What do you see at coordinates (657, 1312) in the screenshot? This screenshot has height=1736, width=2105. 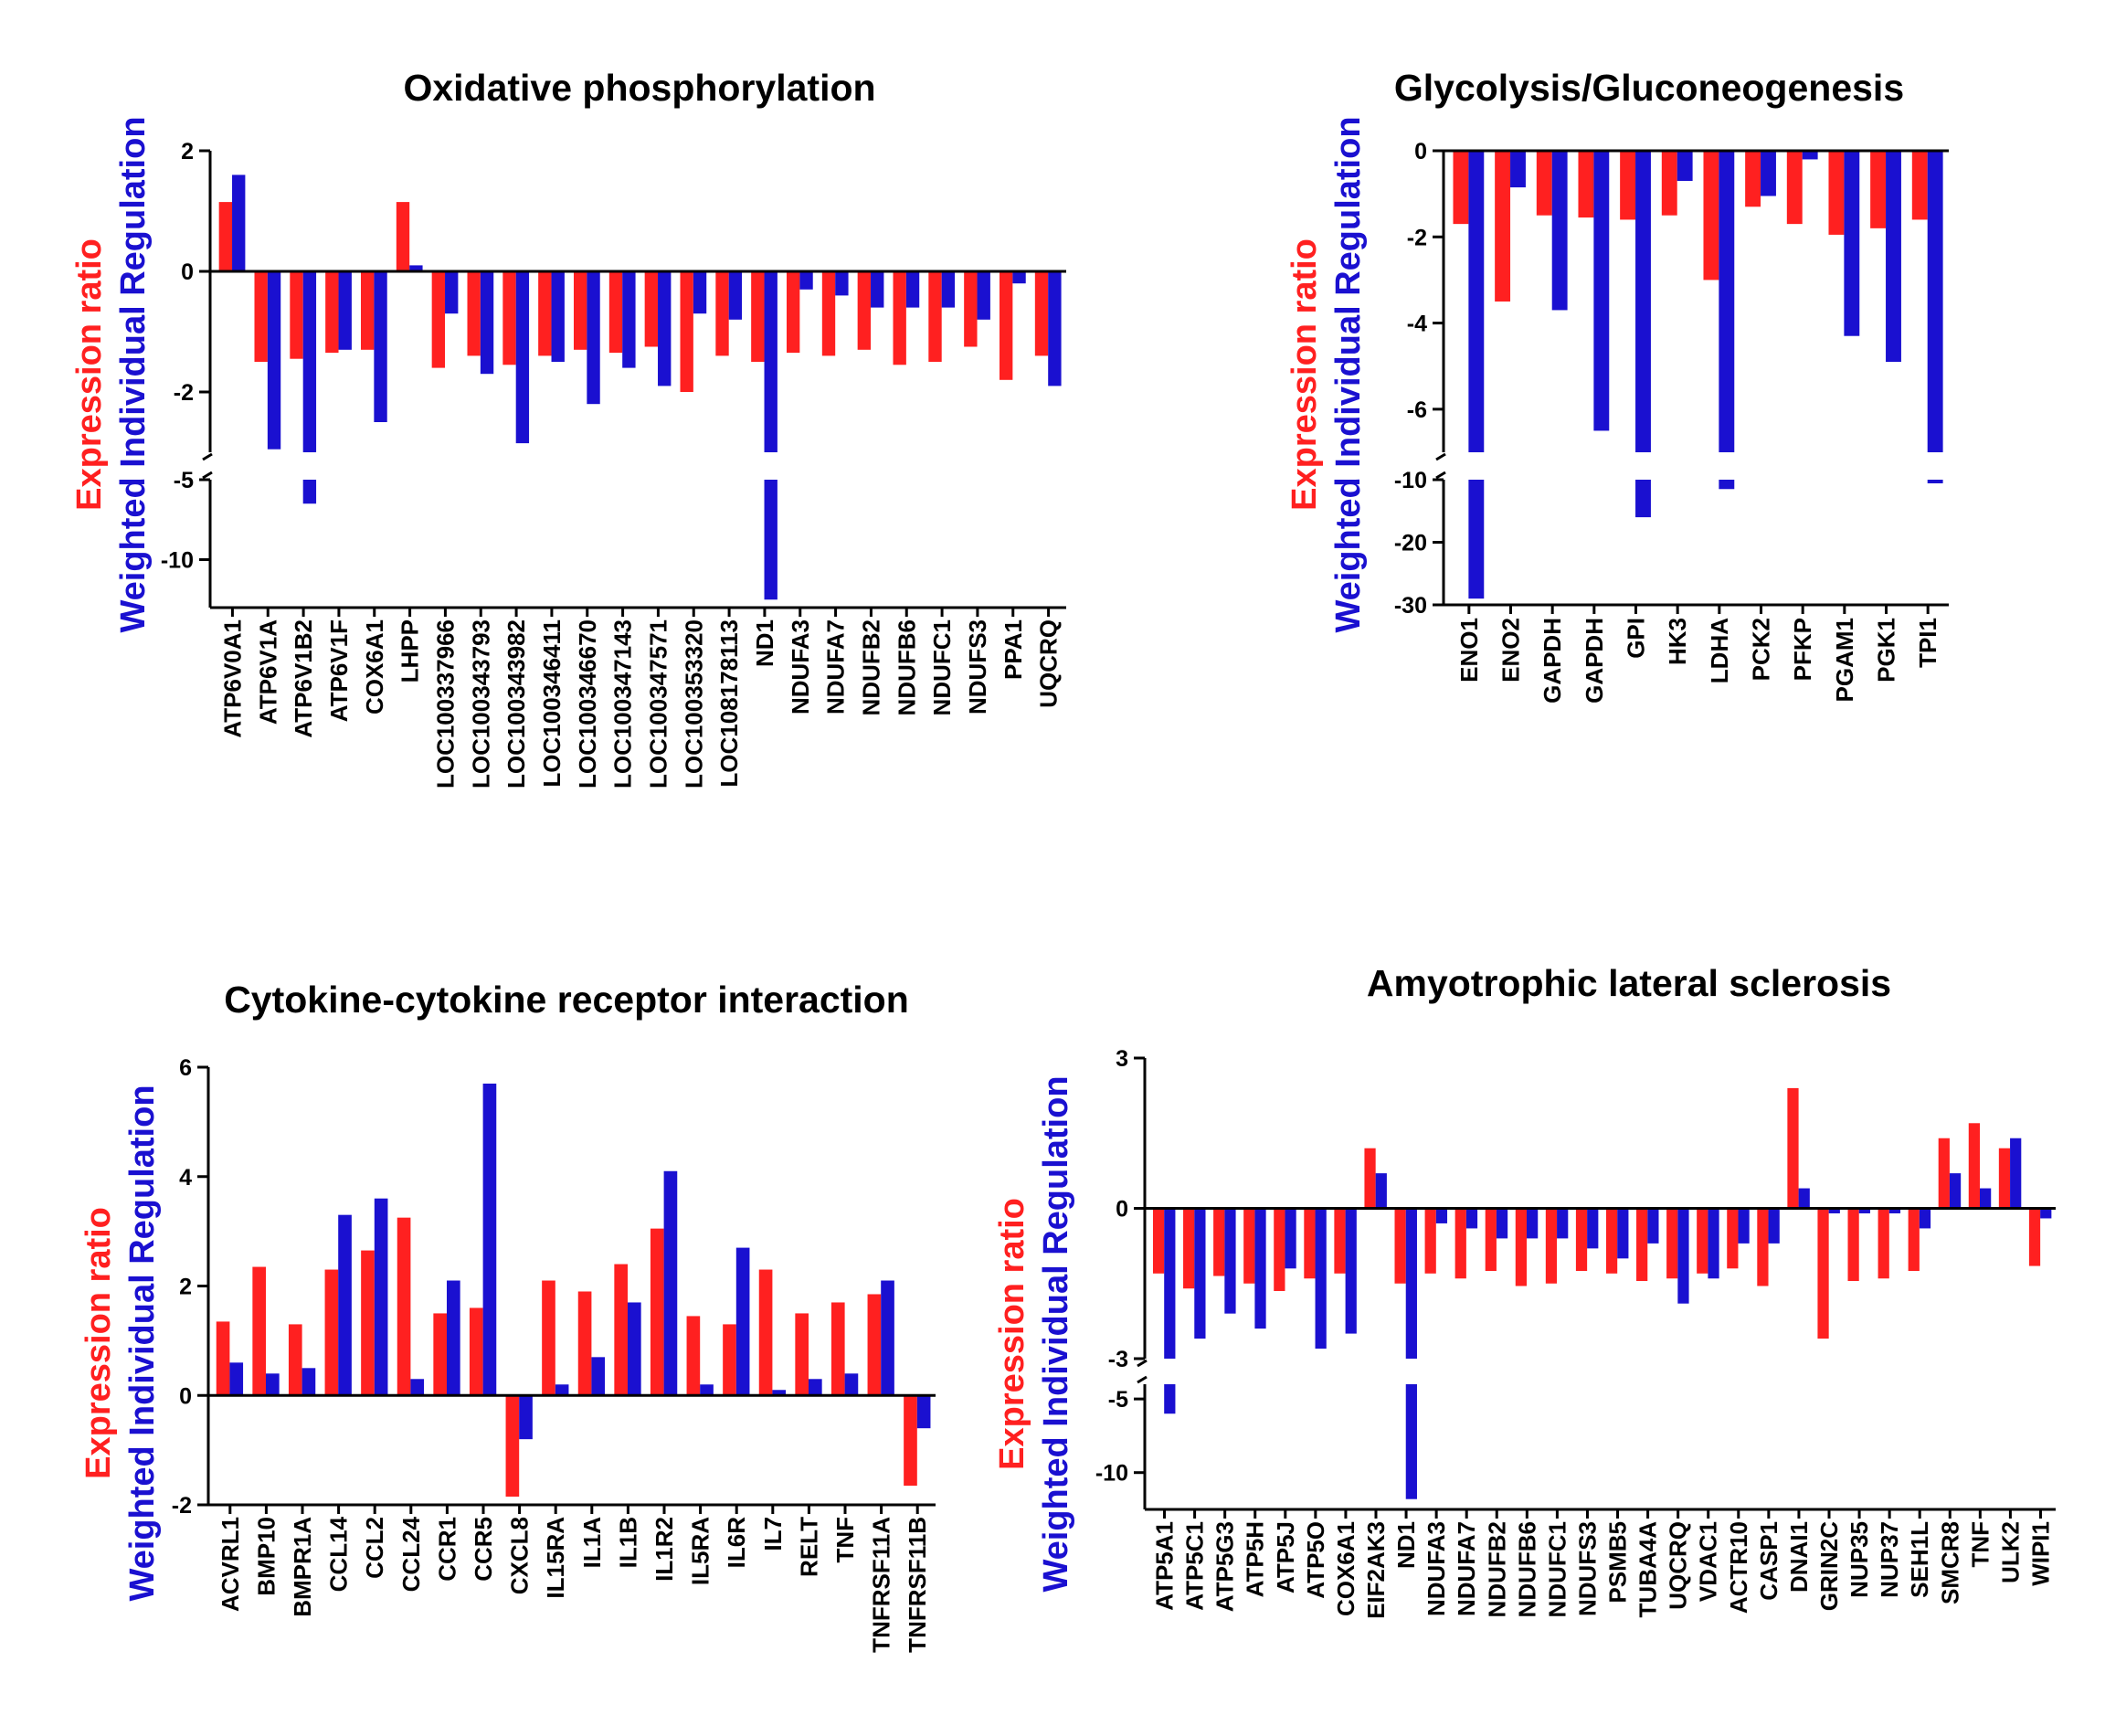 I see `bar-expression-il1r2` at bounding box center [657, 1312].